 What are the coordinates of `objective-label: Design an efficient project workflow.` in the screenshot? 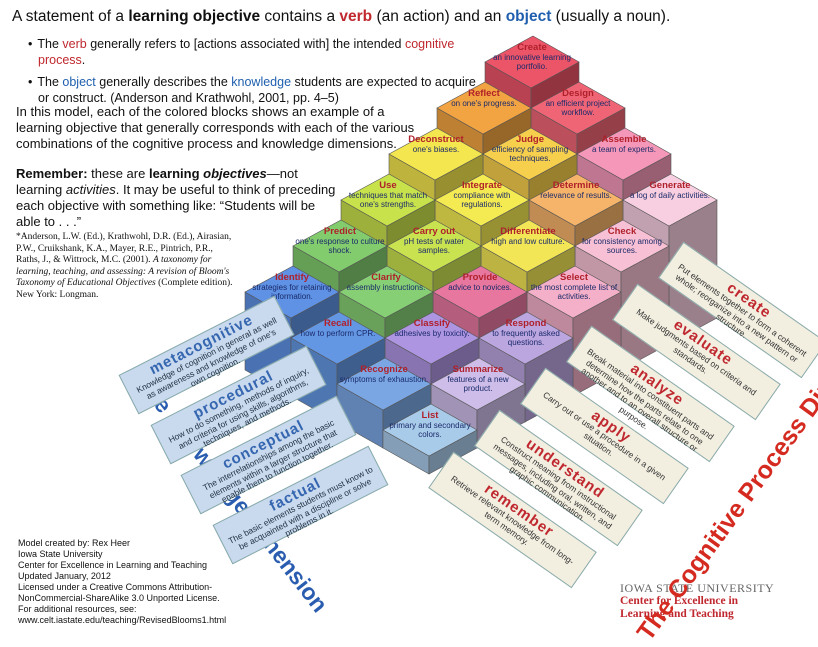 It's located at (578, 102).